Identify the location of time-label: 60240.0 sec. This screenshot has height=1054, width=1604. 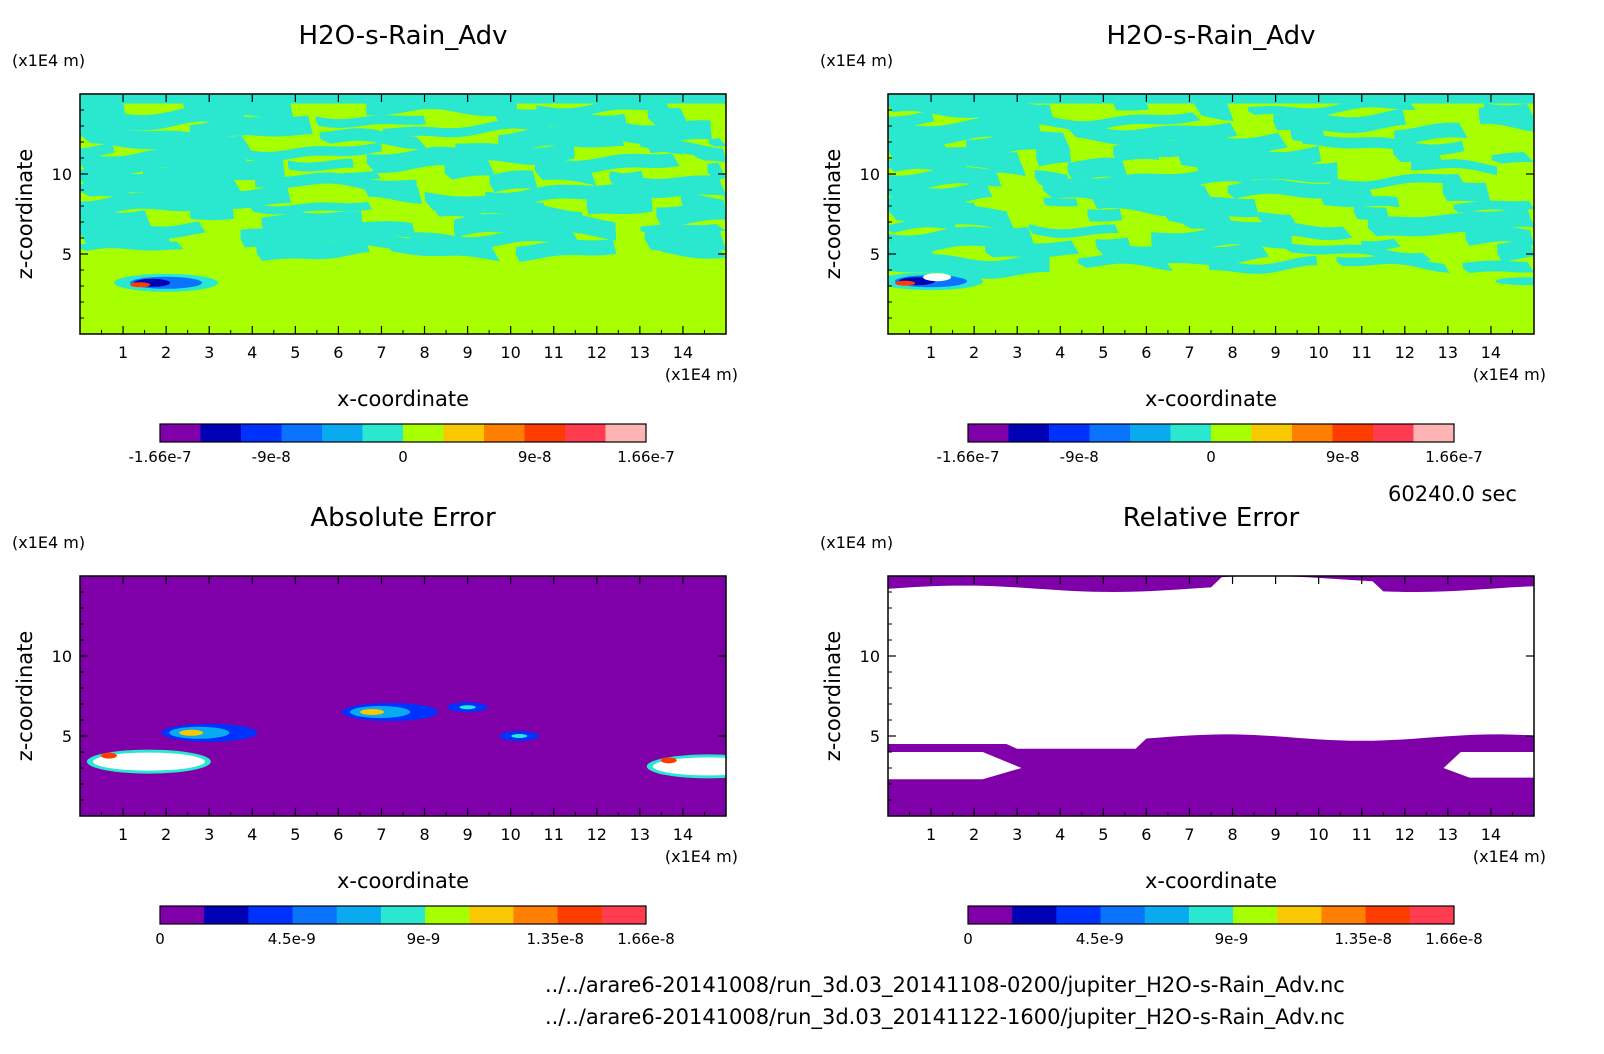
(1452, 494).